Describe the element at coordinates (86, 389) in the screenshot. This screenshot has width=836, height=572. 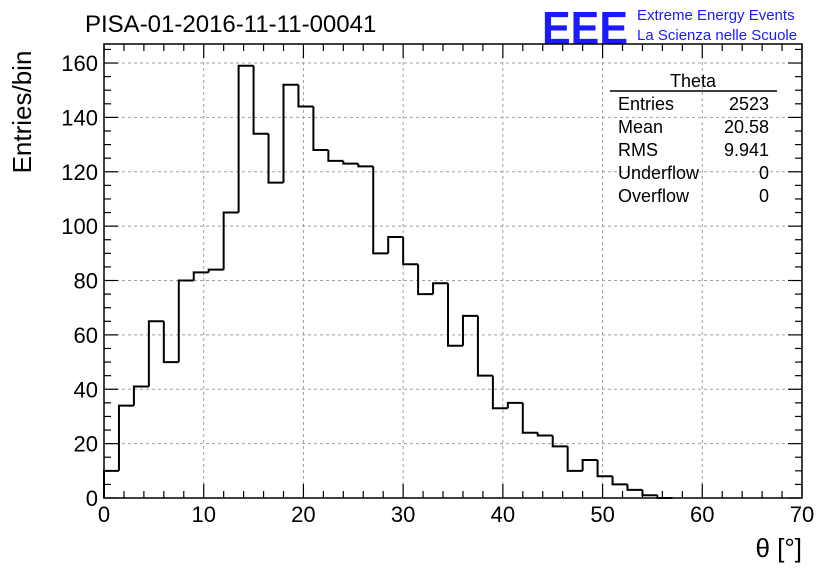
I see `y-tick-label: 40` at that location.